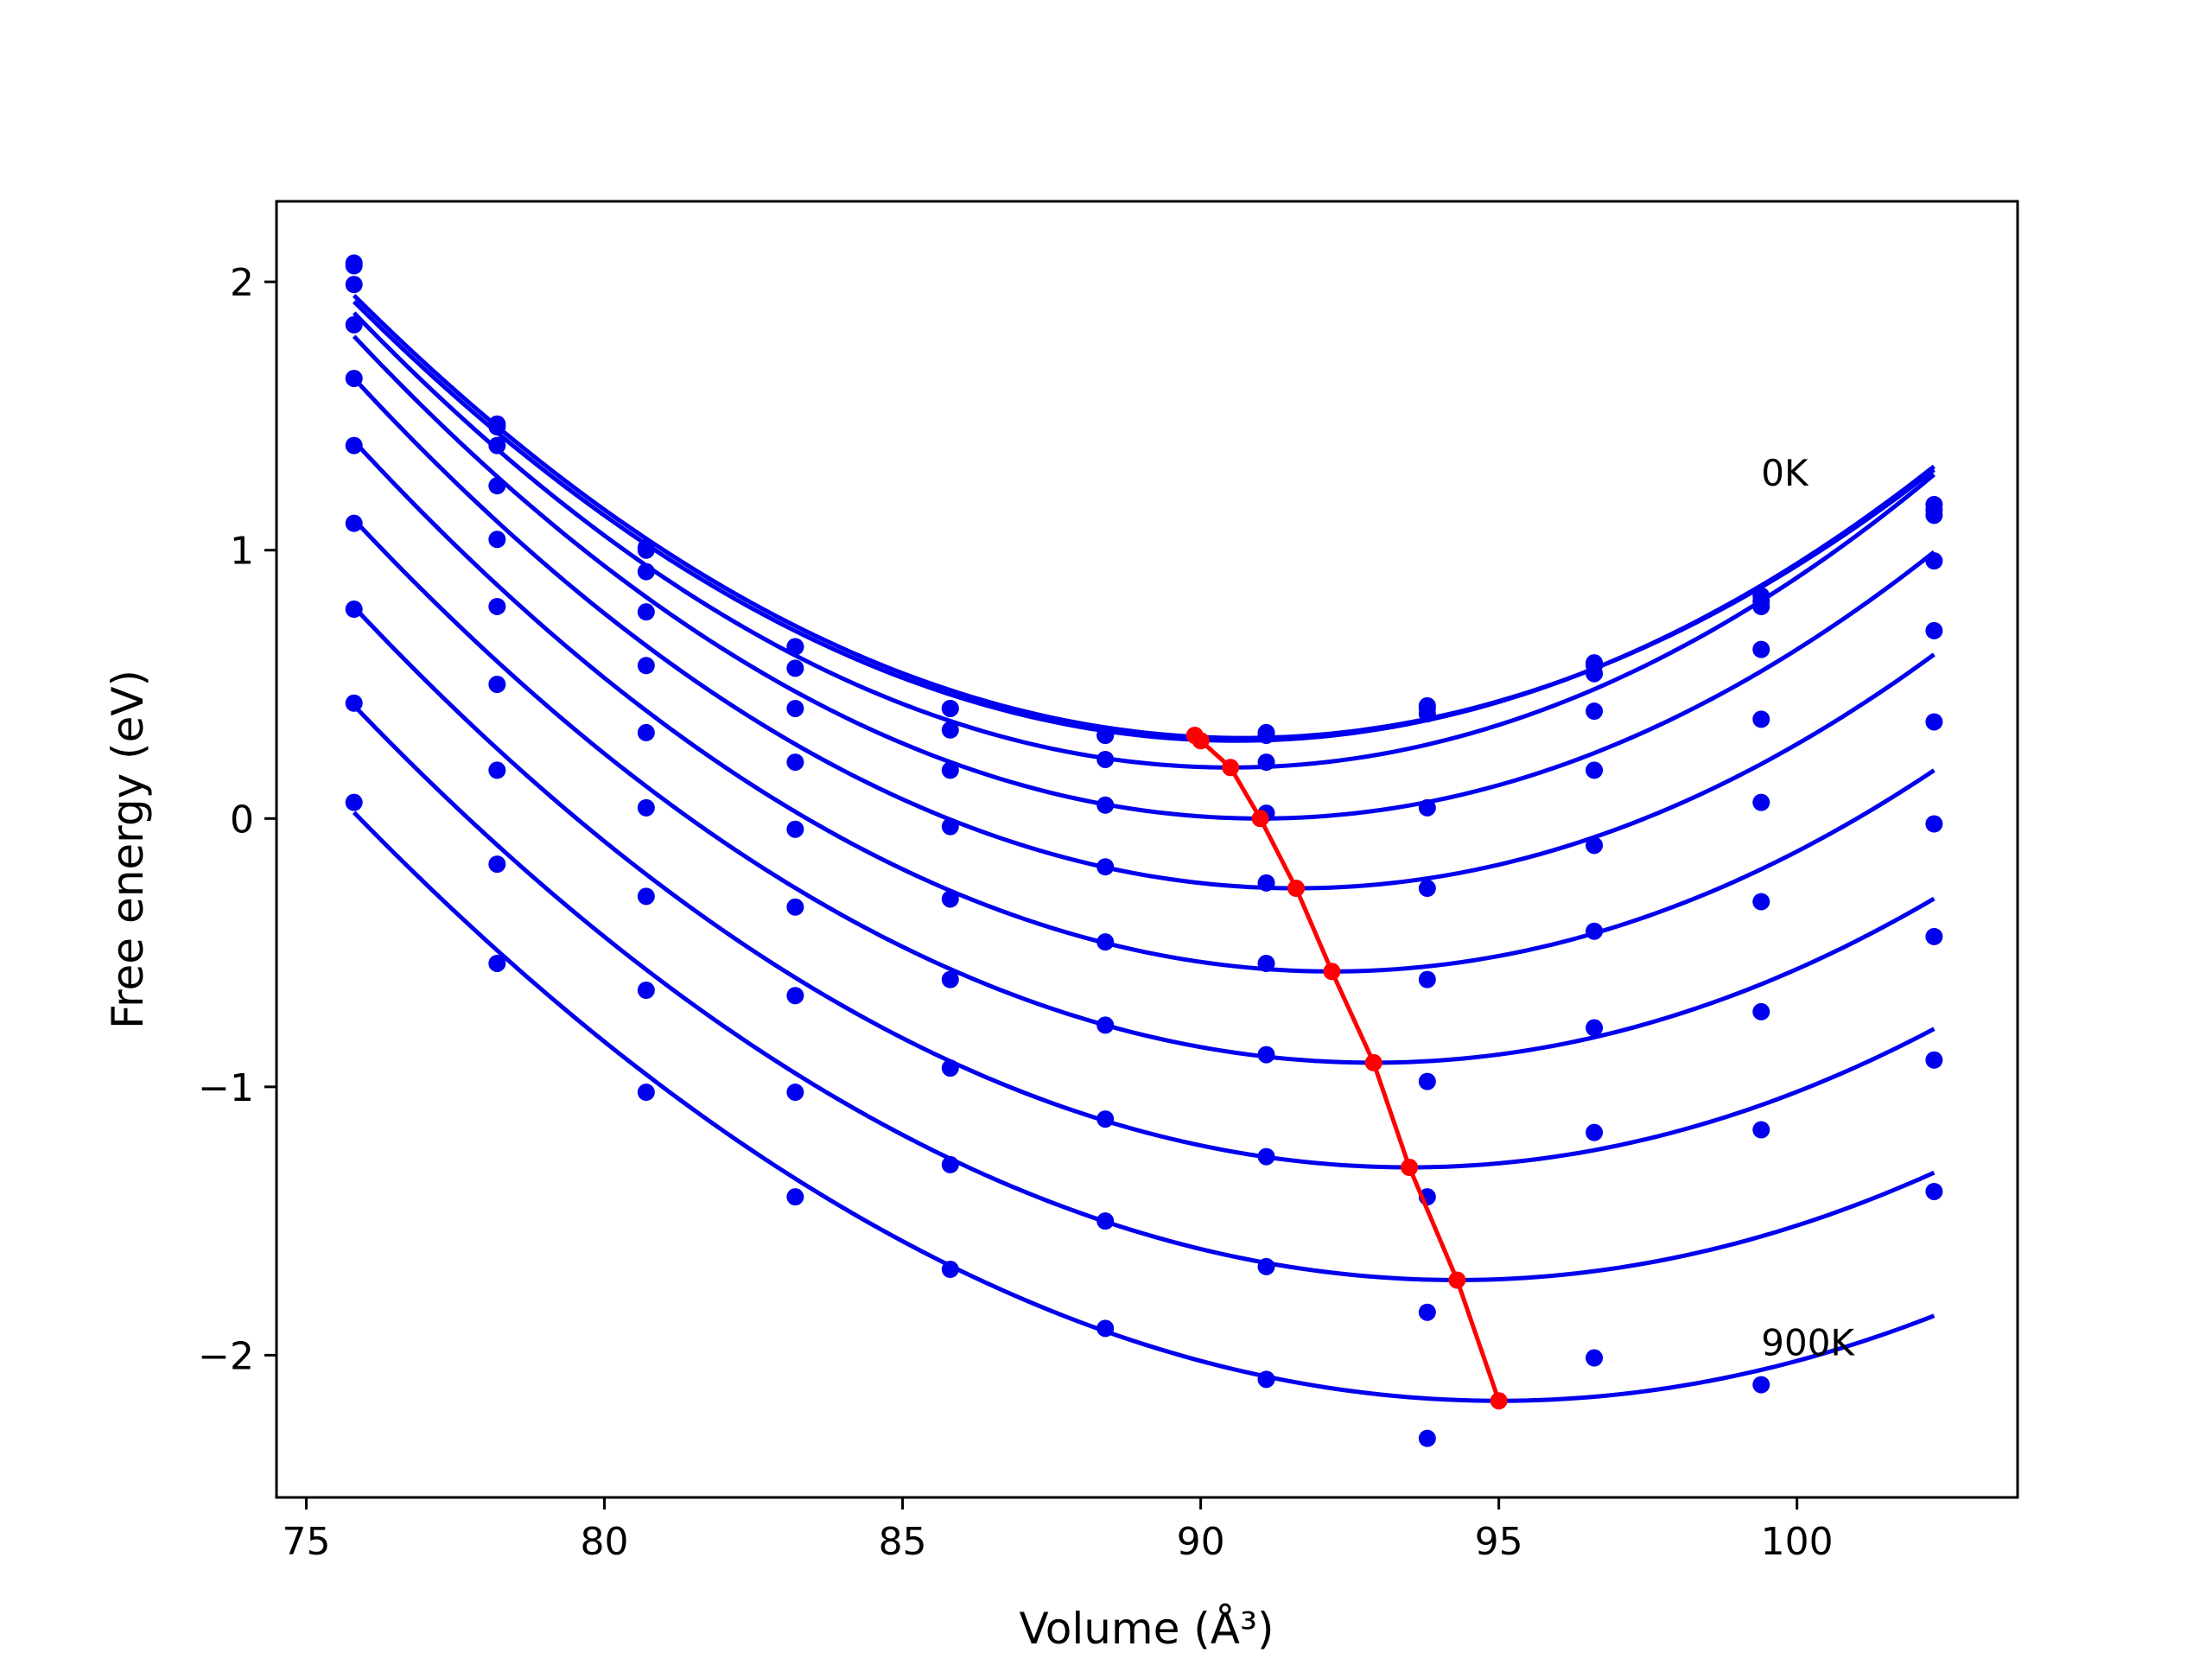 The width and height of the screenshot is (2212, 1659). I want to click on y-tick-label: 1, so click(242, 552).